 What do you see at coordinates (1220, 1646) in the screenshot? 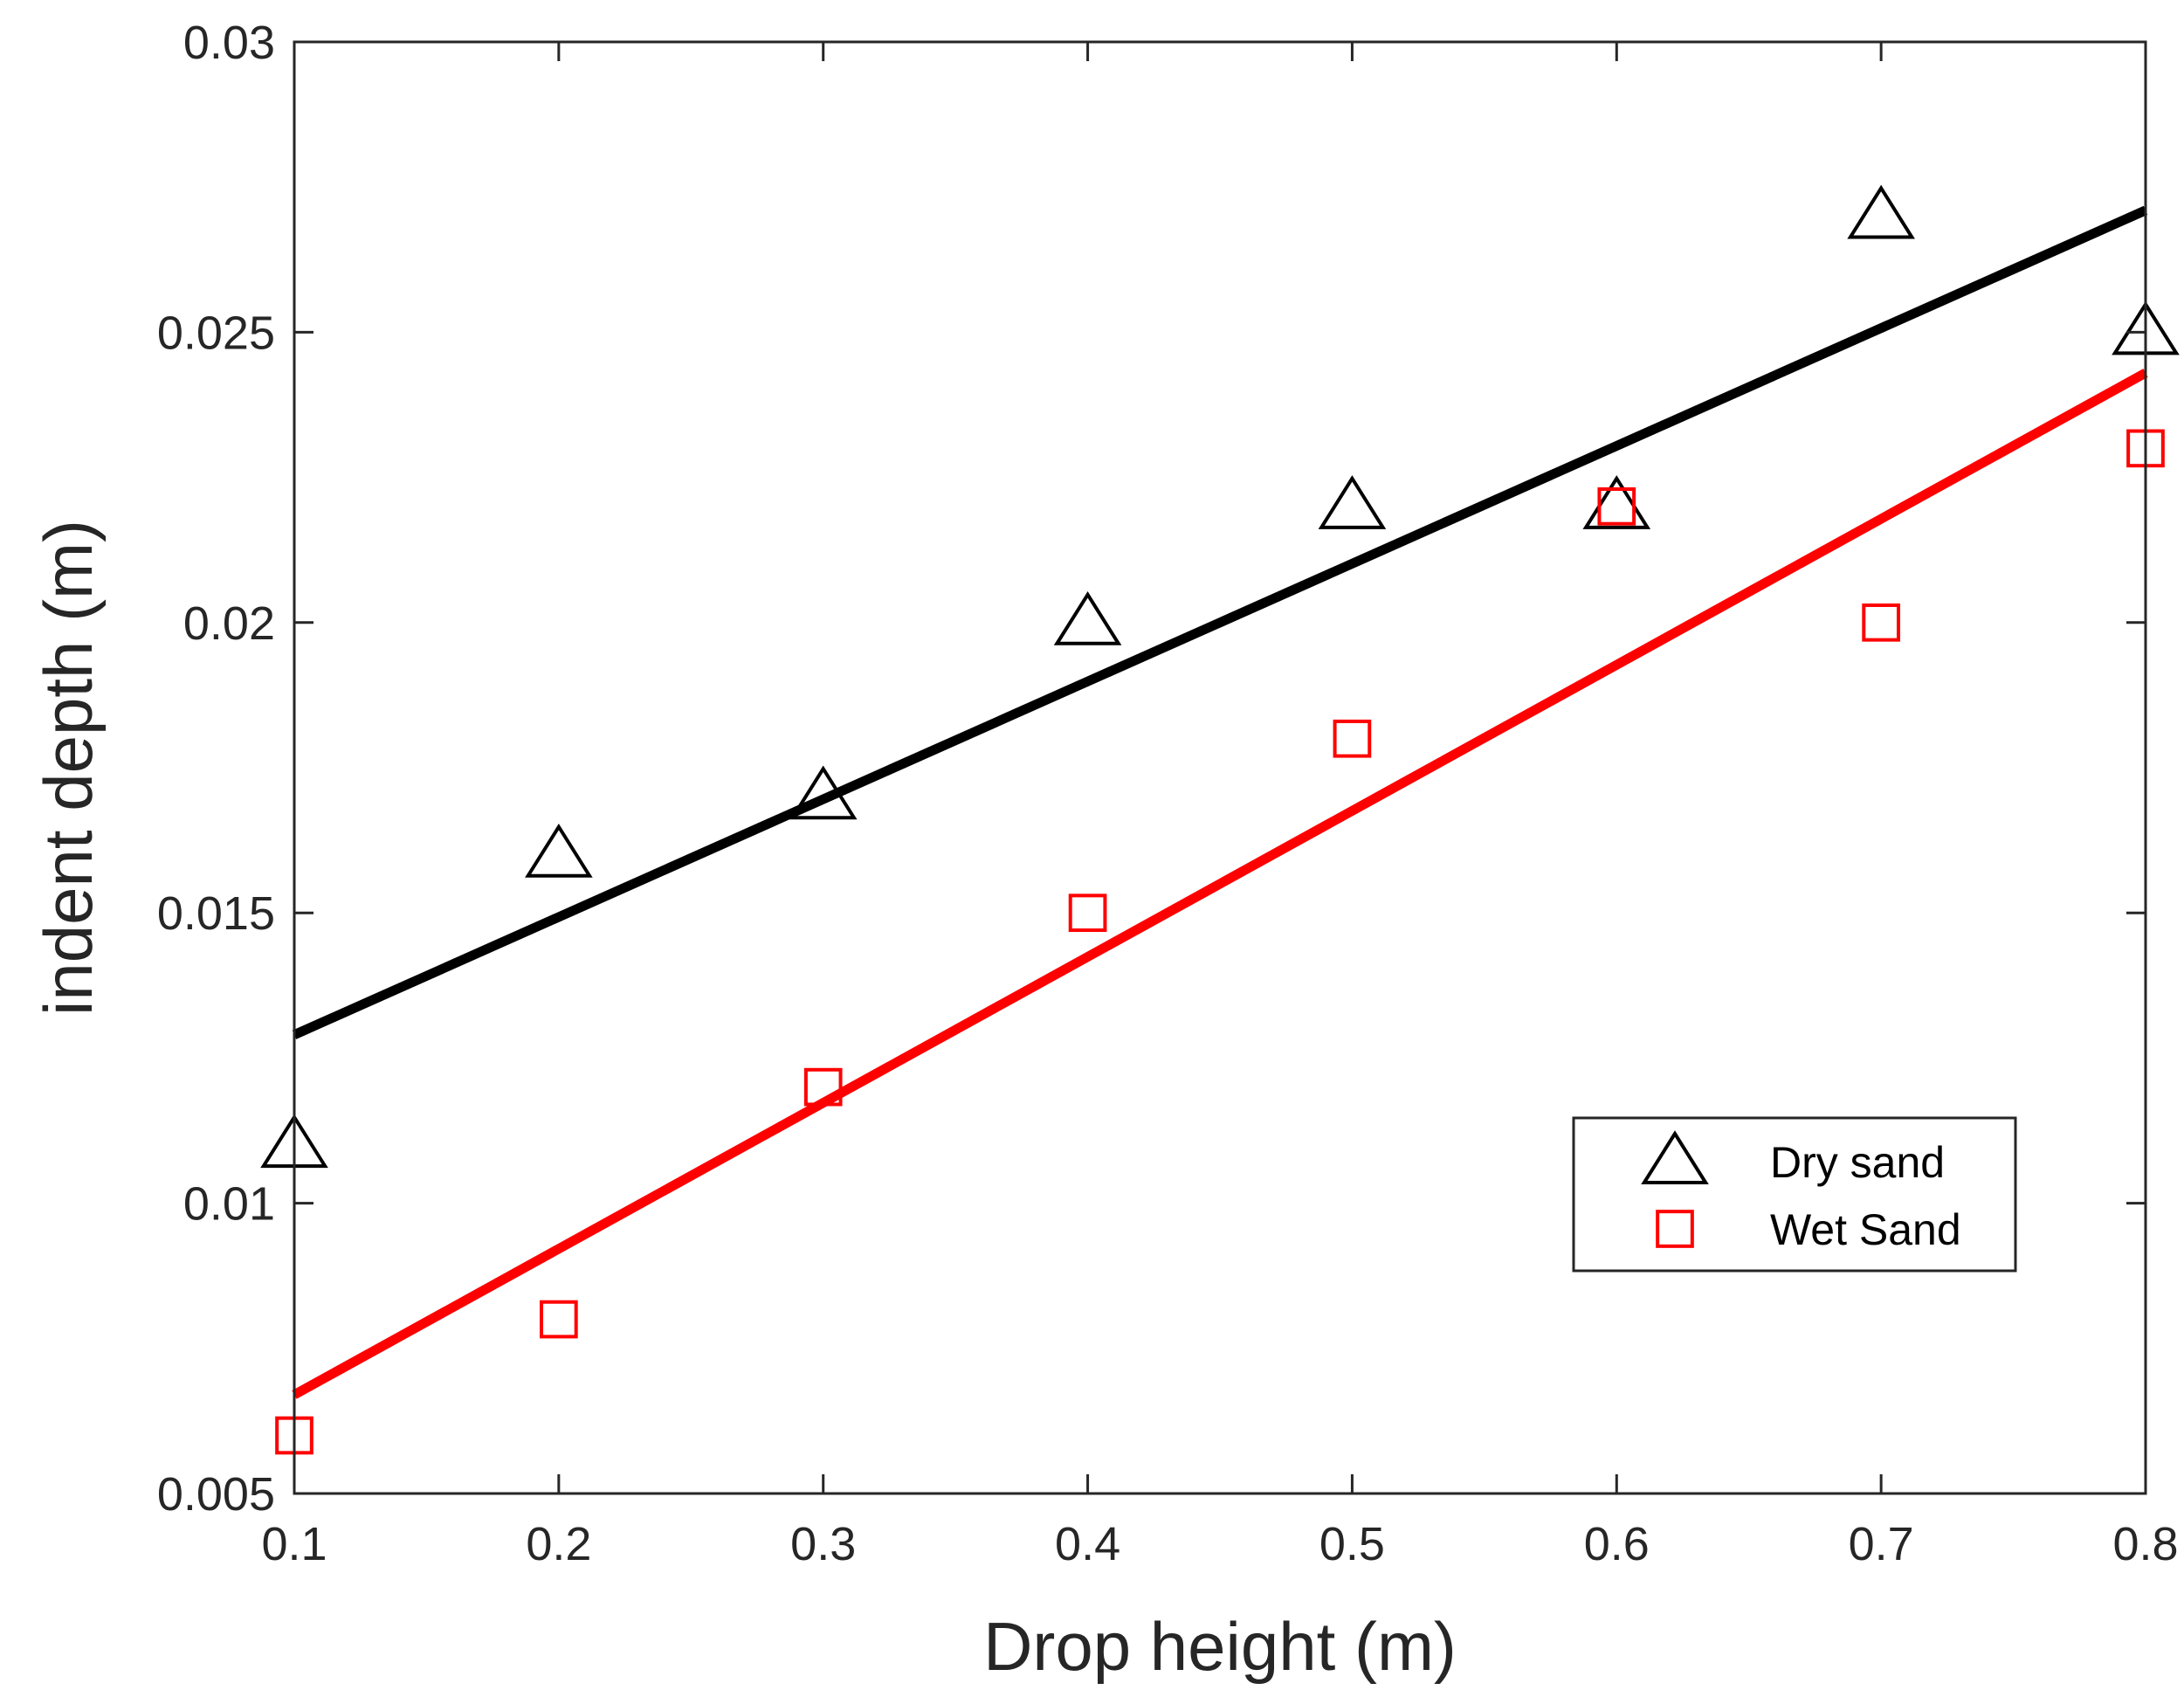
I see `x-axis-title: Drop height (m)` at bounding box center [1220, 1646].